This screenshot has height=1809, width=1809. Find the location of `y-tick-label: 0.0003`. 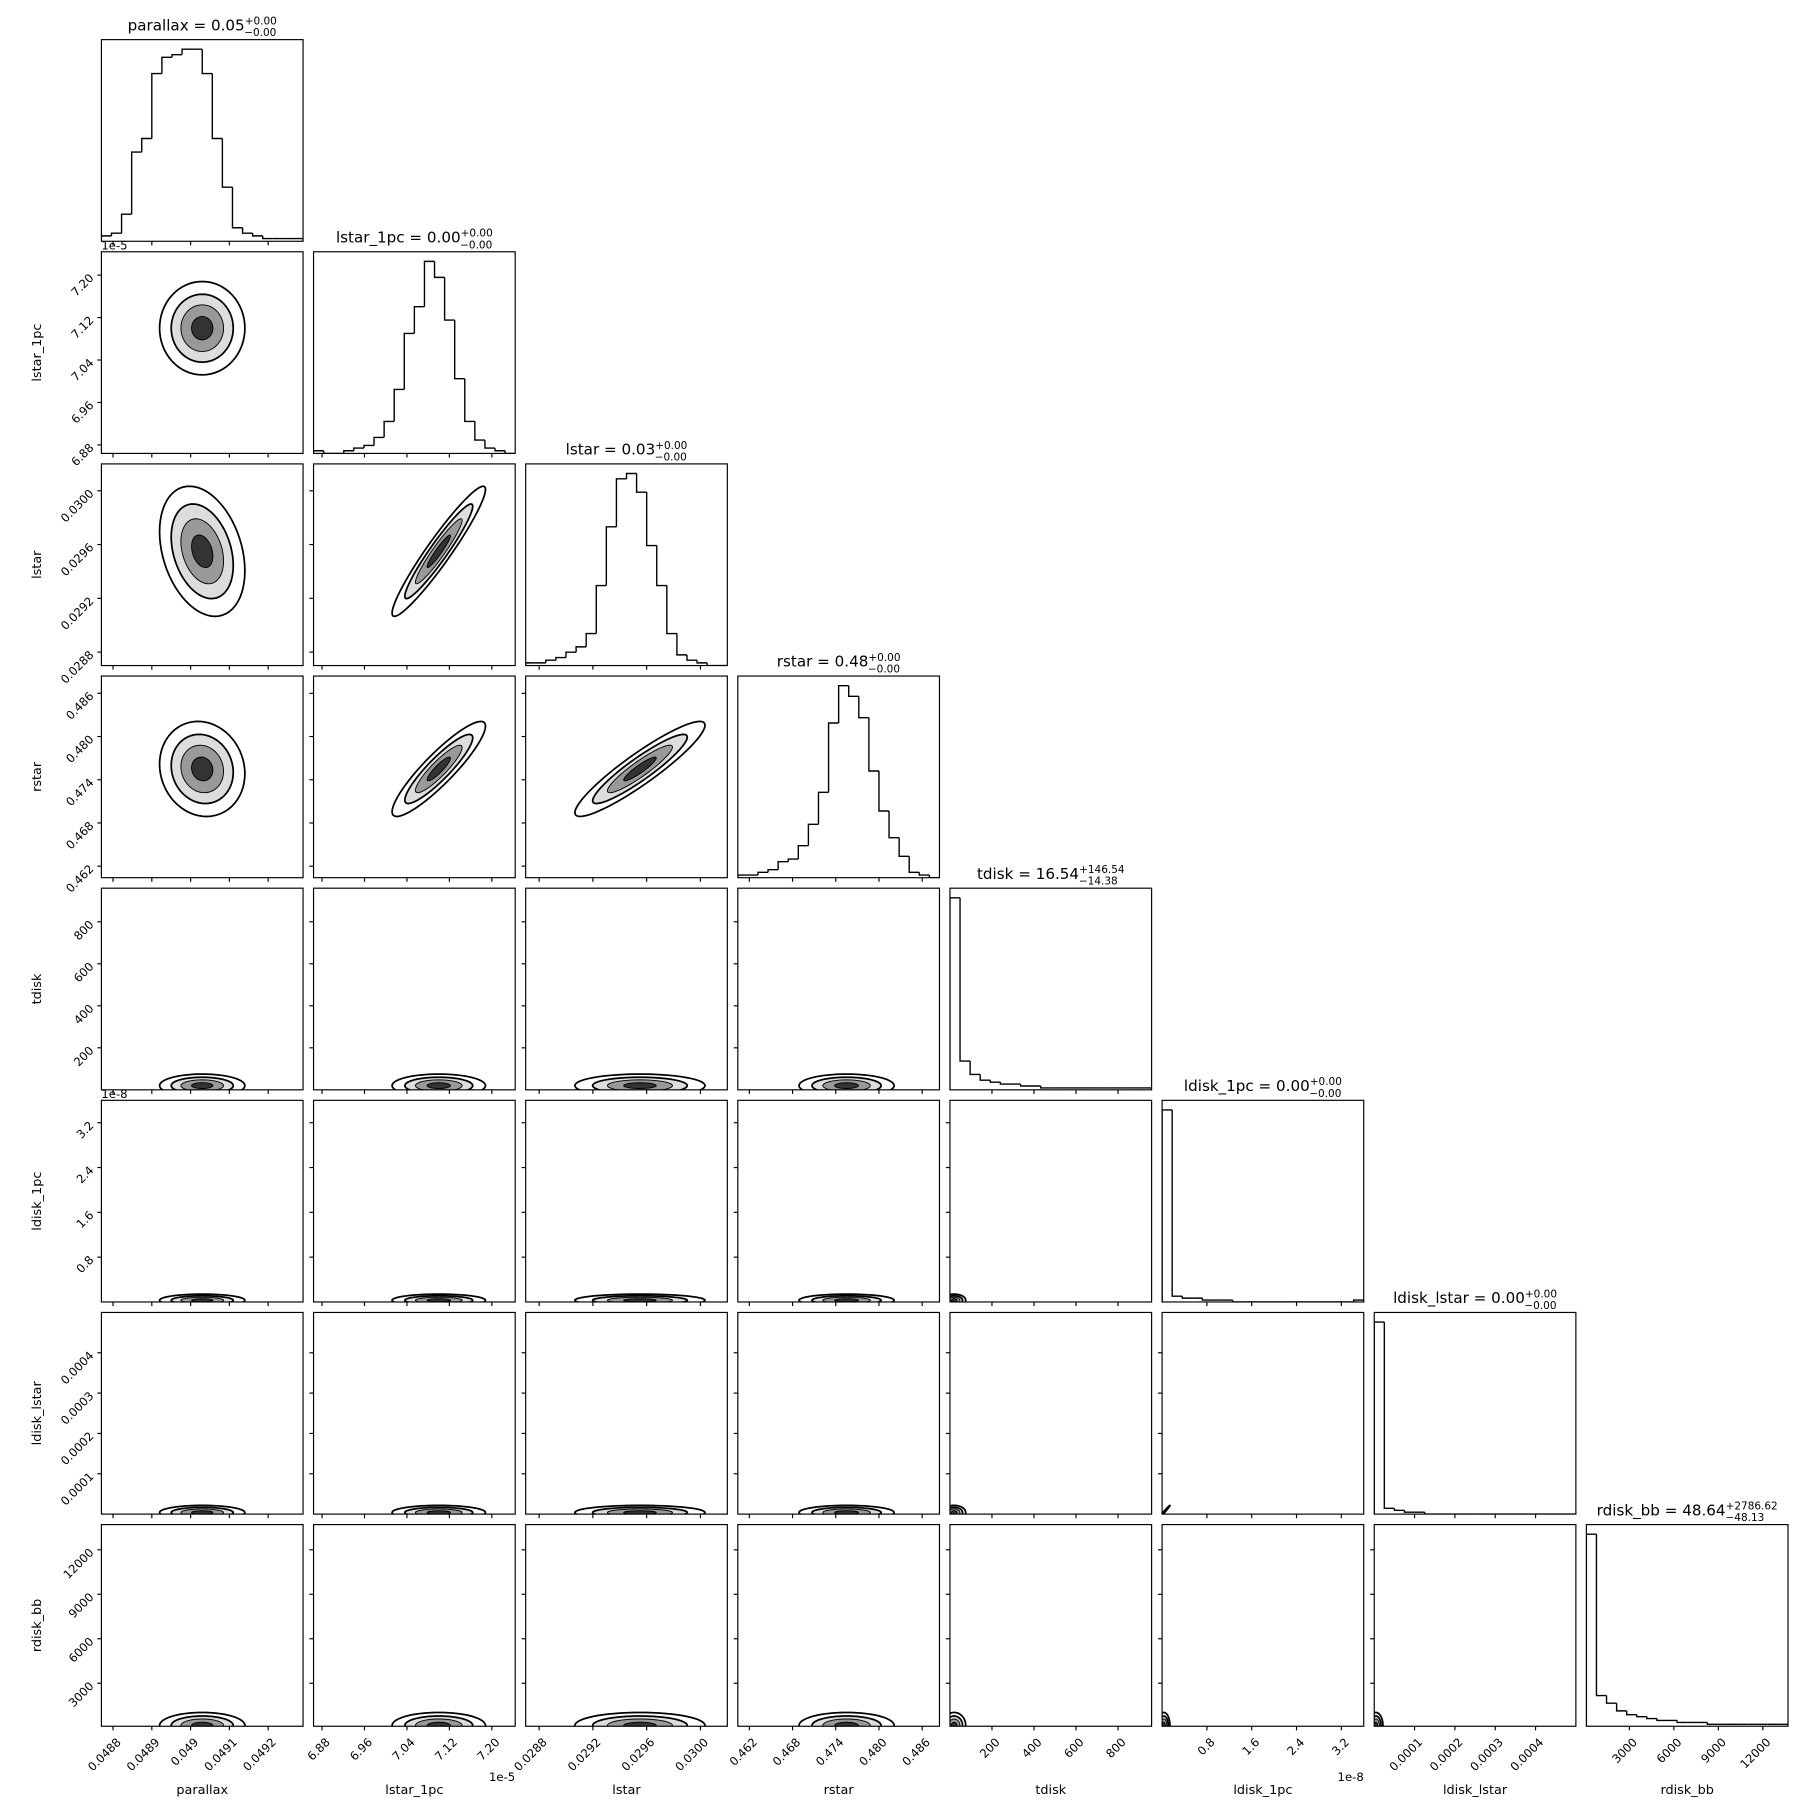

y-tick-label: 0.0003 is located at coordinates (77, 1408).